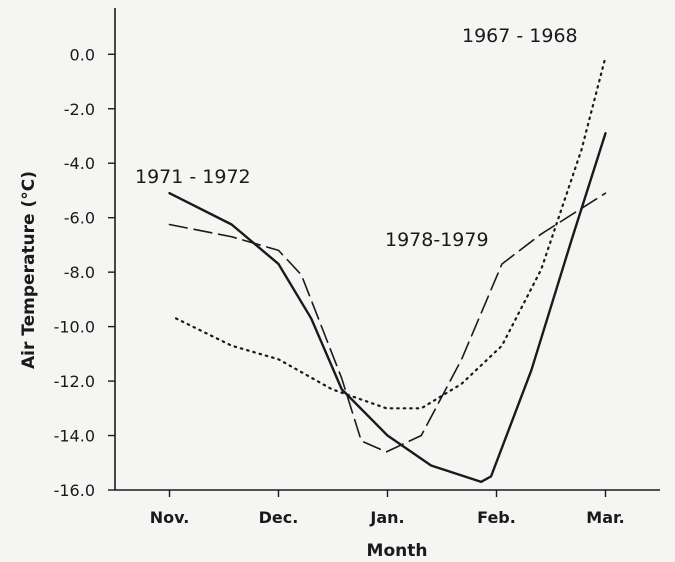  I want to click on x-tick-label: Dec., so click(279, 517).